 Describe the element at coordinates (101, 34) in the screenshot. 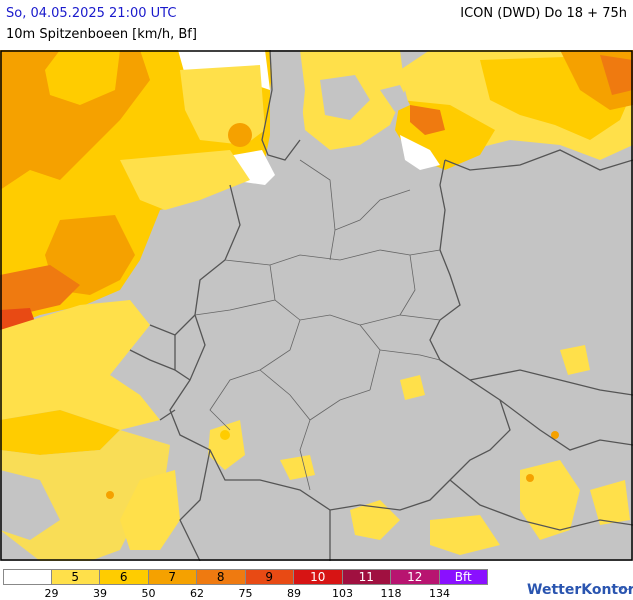

I see `map-parameter: 10m Spitzenboeen [km/h, Bf]` at that location.